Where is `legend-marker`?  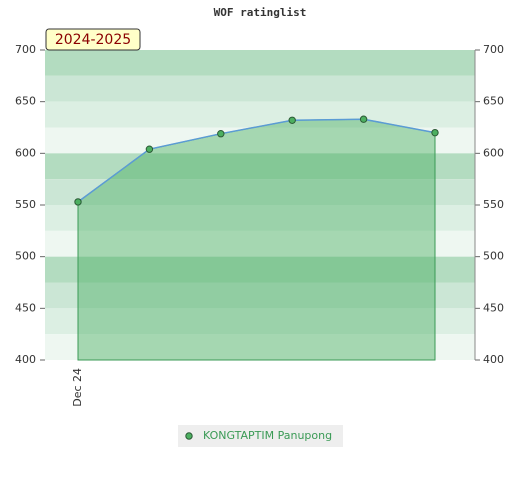 legend-marker is located at coordinates (189, 436).